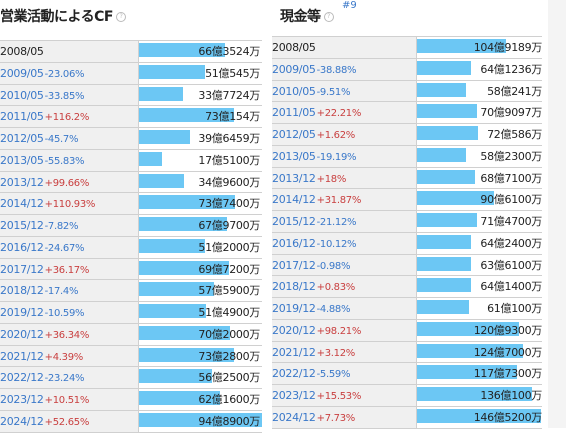 The width and height of the screenshot is (566, 433). What do you see at coordinates (67, 270) in the screenshot?
I see `change-percent: +36.17%` at bounding box center [67, 270].